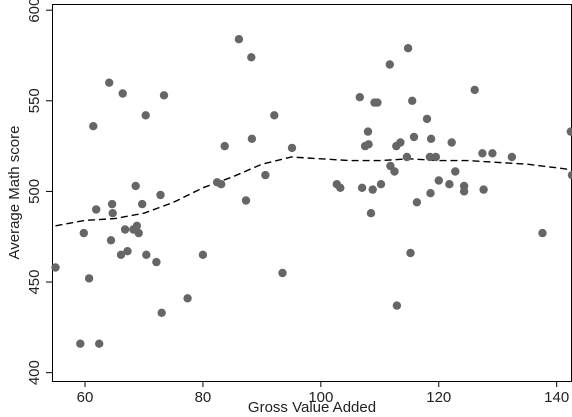 Image resolution: width=572 pixels, height=417 pixels. I want to click on y-axis: 400 450 500 550 600, so click(39, 192).